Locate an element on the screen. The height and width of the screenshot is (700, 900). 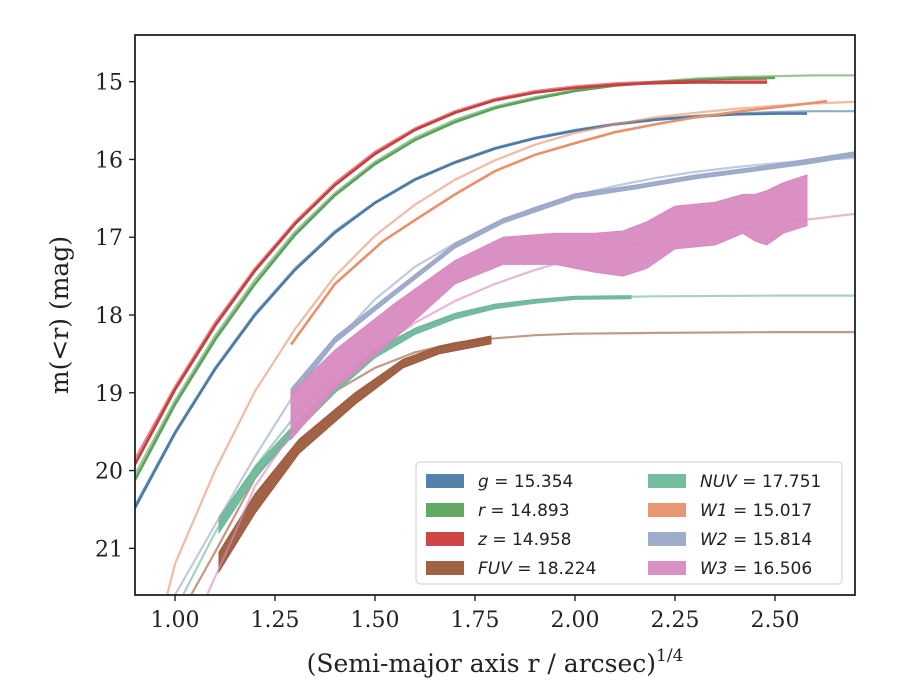
x-axis-label: (Semi-major axis r / arcsec)1/4 is located at coordinates (495, 662).